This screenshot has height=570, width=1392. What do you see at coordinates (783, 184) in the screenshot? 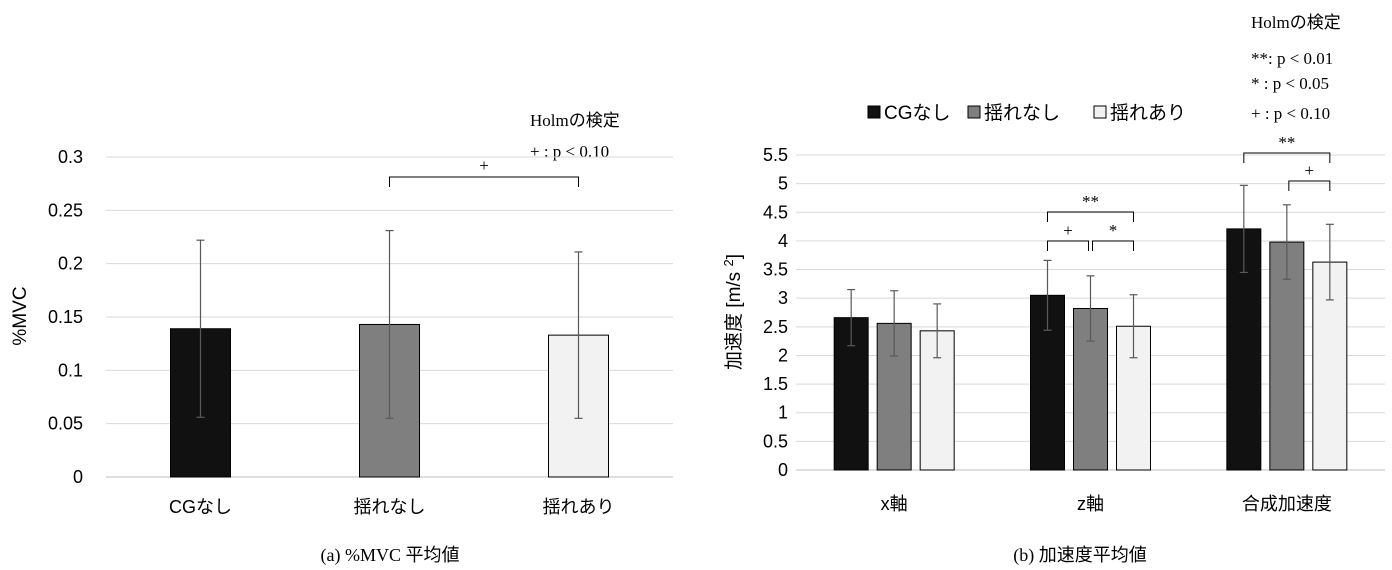
I see `y-tick-label: 5` at bounding box center [783, 184].